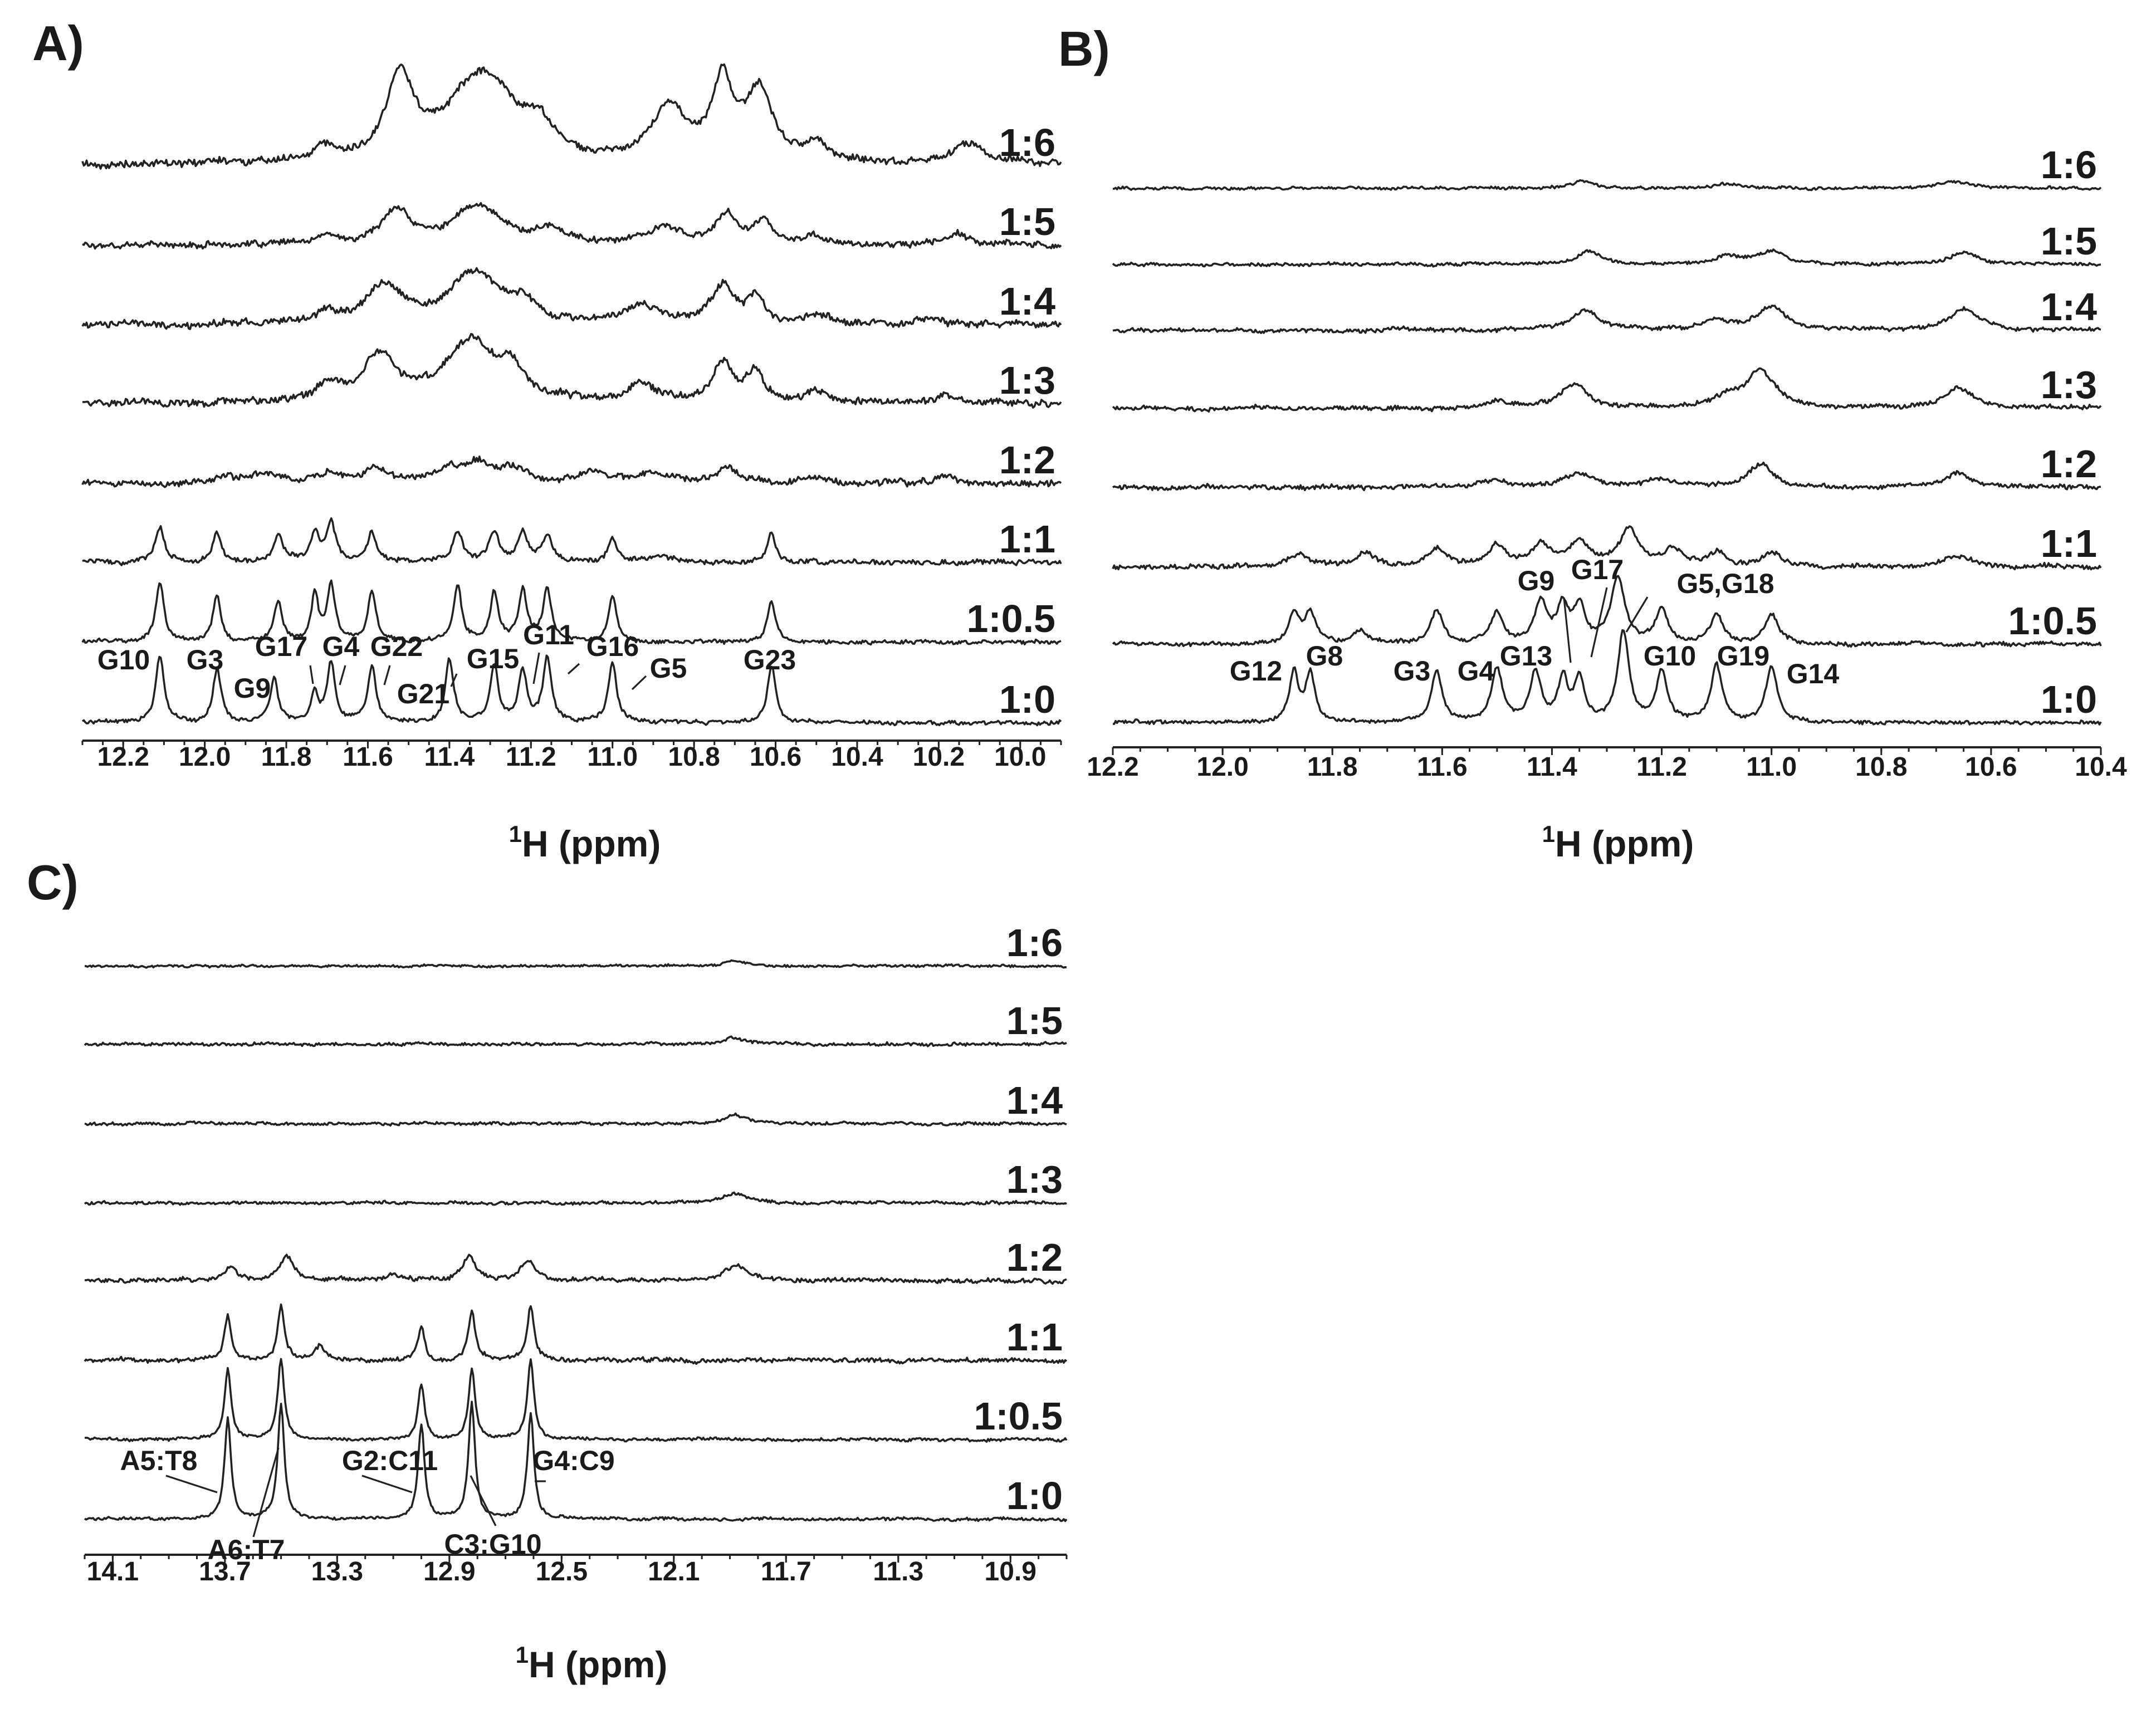 This screenshot has width=2156, height=1709. I want to click on peak-leader-g21, so click(454, 680).